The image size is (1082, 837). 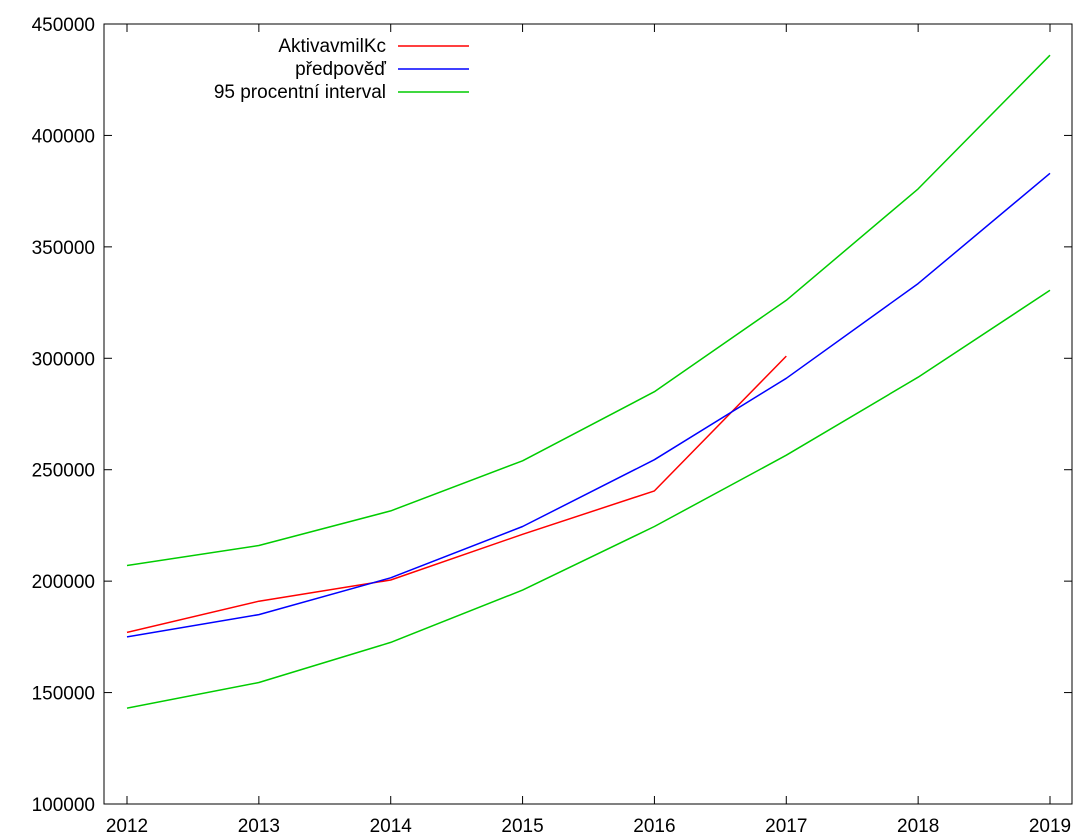 I want to click on x-tick-label: 2019, so click(x=1050, y=826).